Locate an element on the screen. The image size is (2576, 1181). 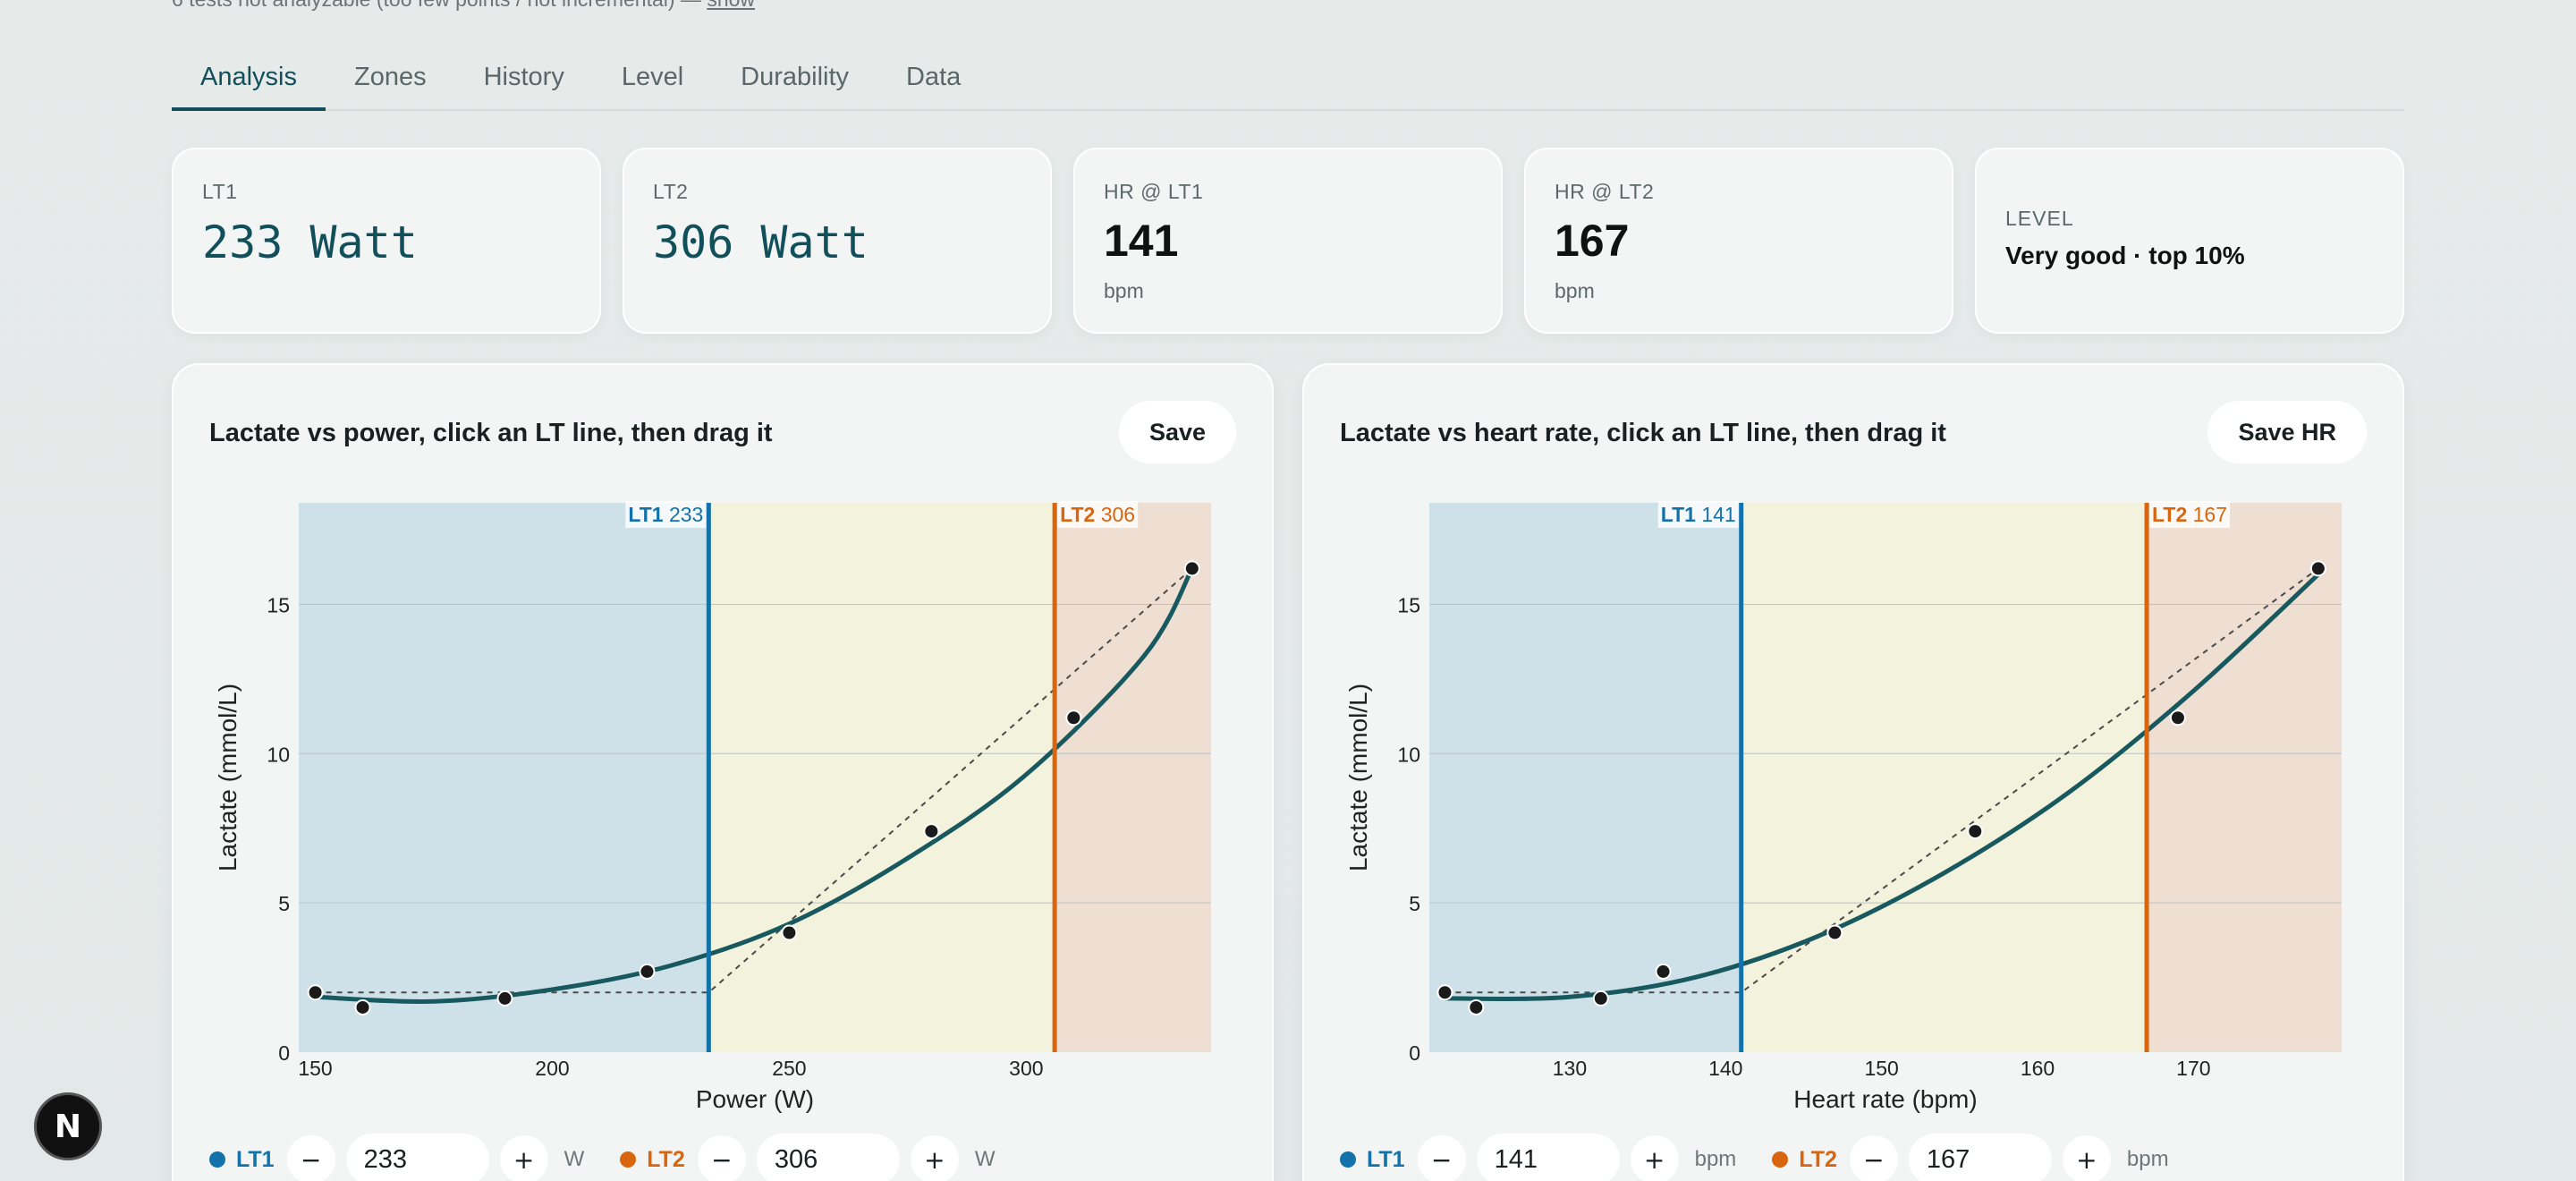
power-lt2-control: LT2 − + W is located at coordinates (808, 1157).